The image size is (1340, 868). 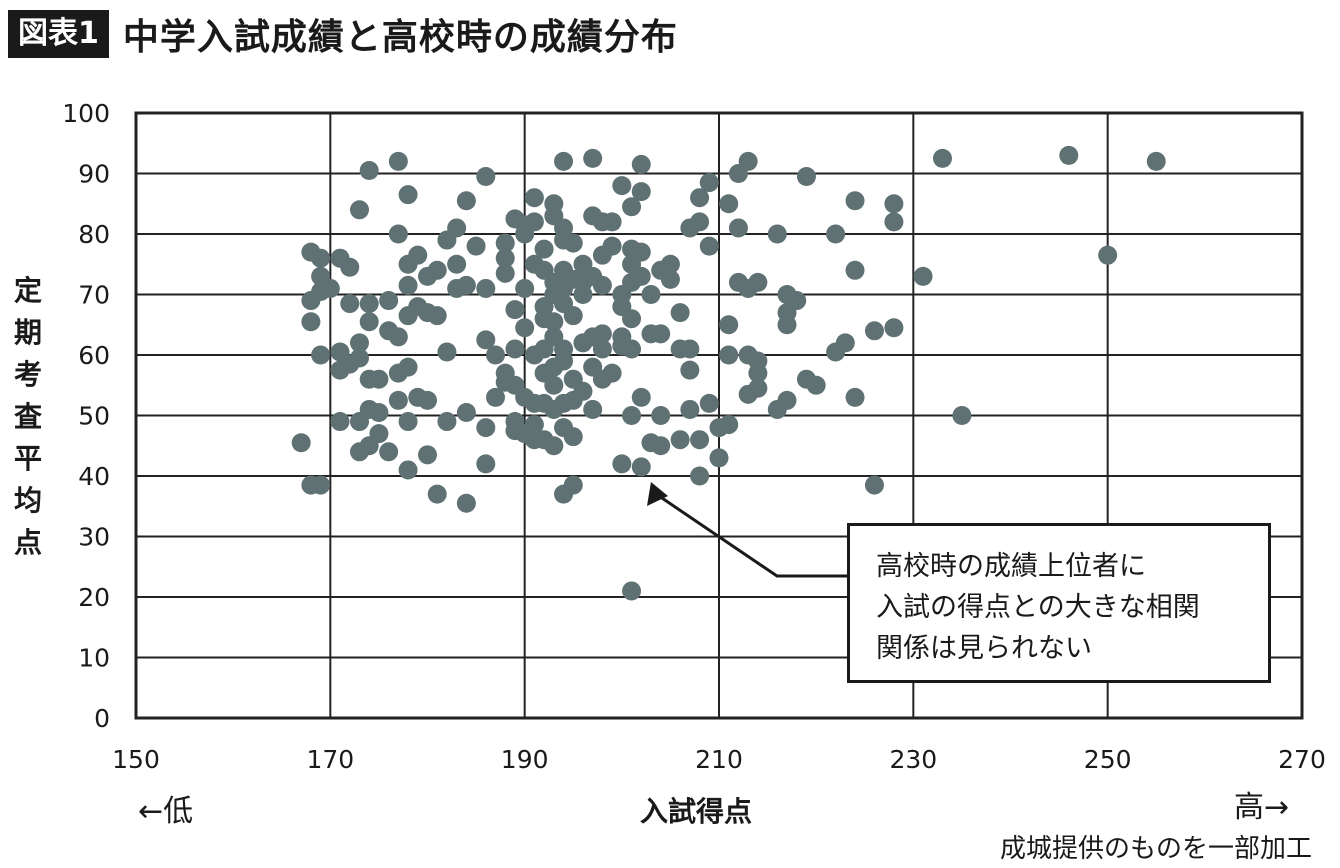 I want to click on y-axis-label-char: 定, so click(x=27, y=290).